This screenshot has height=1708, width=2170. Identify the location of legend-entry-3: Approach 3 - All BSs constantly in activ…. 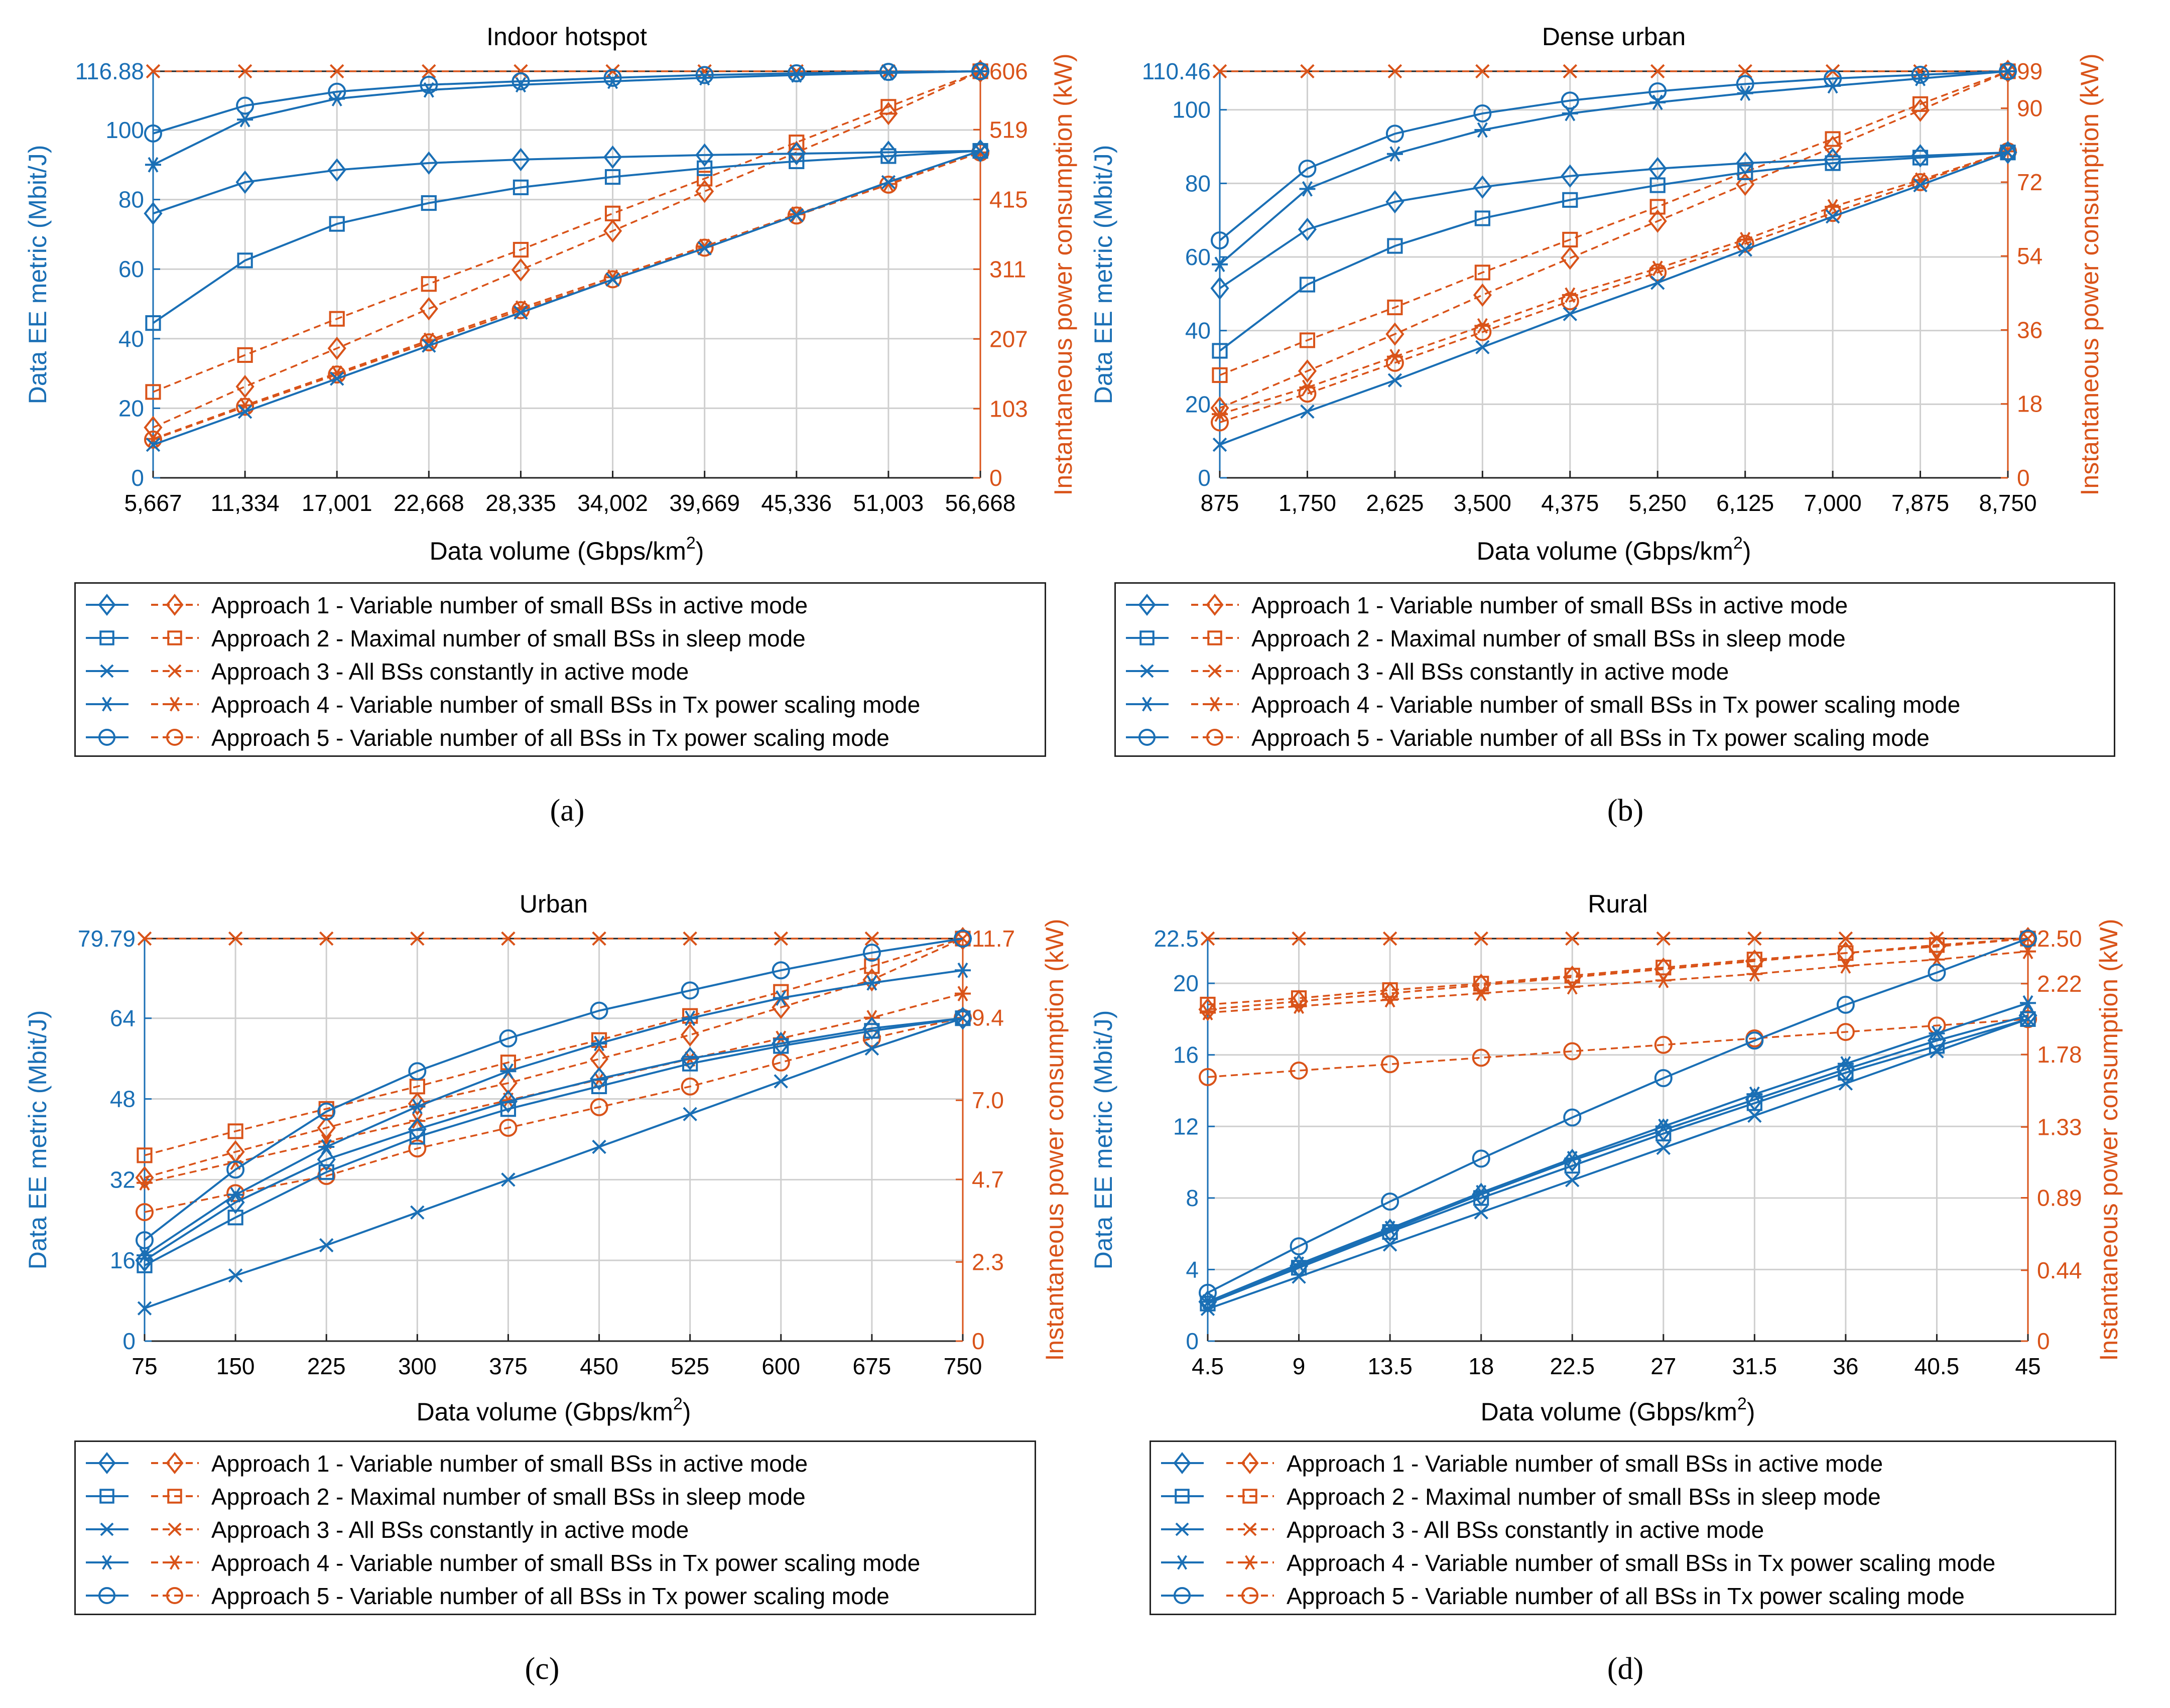
(1633, 1530).